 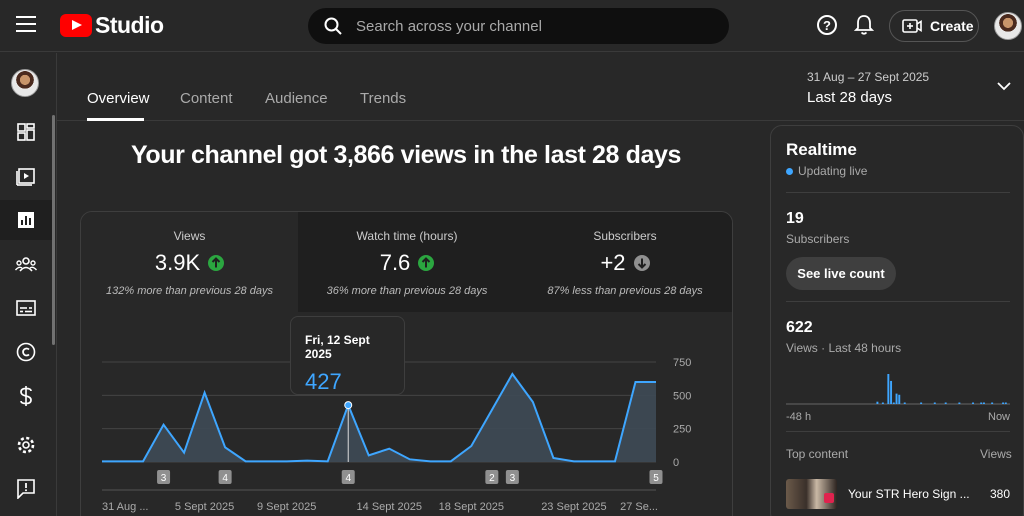 What do you see at coordinates (115, 119) in the screenshot?
I see `active-tab-indicator` at bounding box center [115, 119].